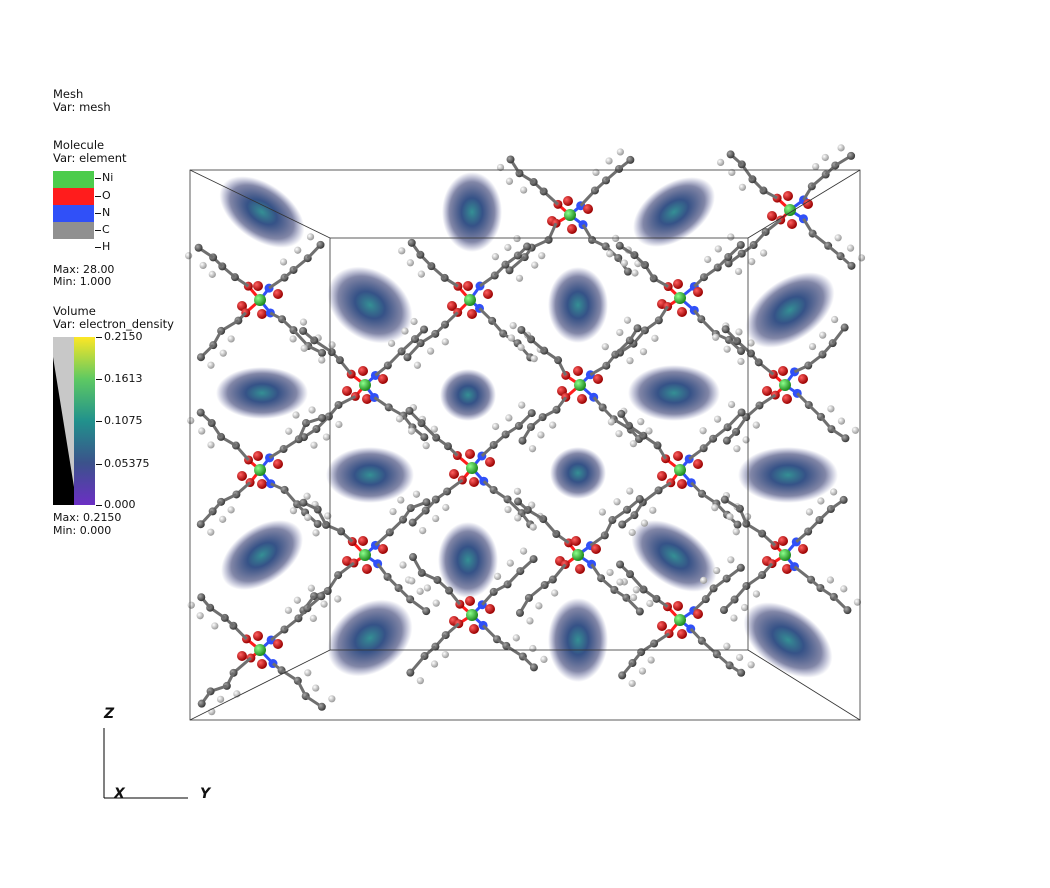 The height and width of the screenshot is (888, 1050). Describe the element at coordinates (82, 107) in the screenshot. I see `mesh-legend-var: Var: mesh` at that location.